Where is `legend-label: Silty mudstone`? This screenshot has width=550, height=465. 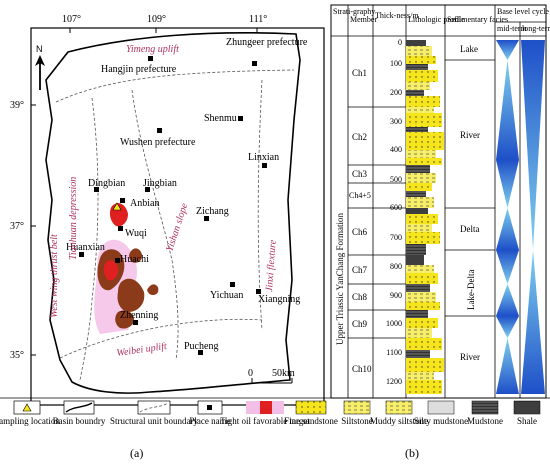 legend-label: Silty mudstone is located at coordinates (441, 421).